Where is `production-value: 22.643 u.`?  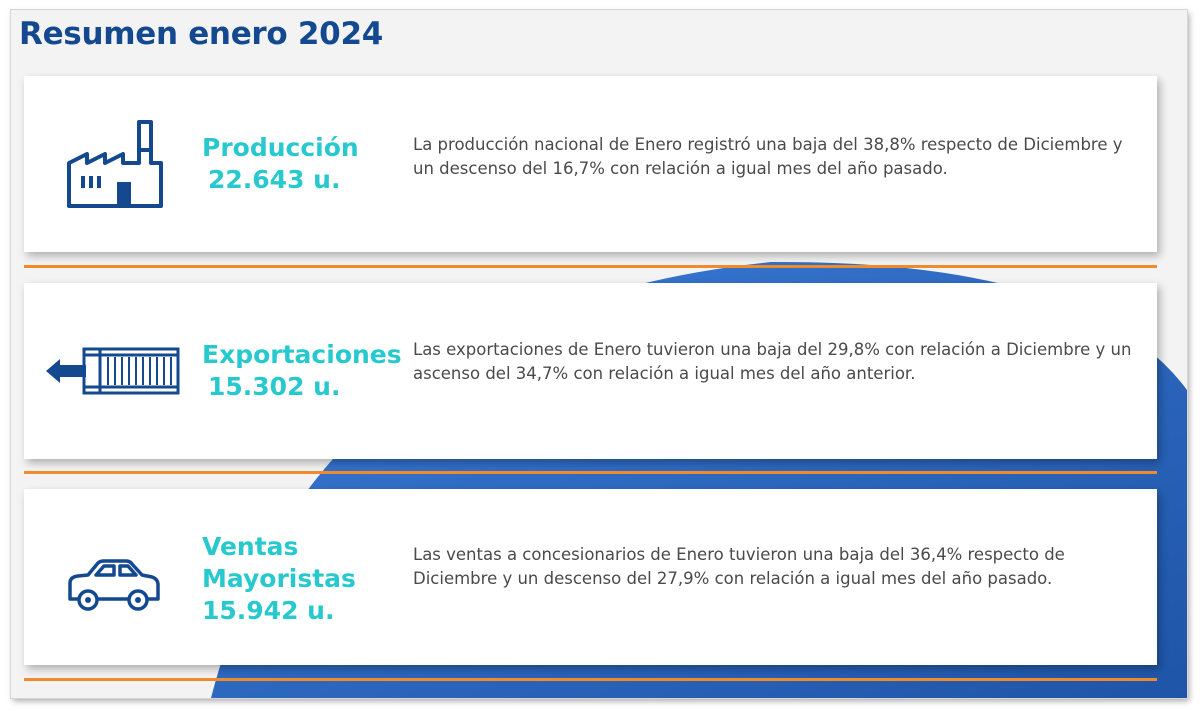
production-value: 22.643 u. is located at coordinates (274, 179).